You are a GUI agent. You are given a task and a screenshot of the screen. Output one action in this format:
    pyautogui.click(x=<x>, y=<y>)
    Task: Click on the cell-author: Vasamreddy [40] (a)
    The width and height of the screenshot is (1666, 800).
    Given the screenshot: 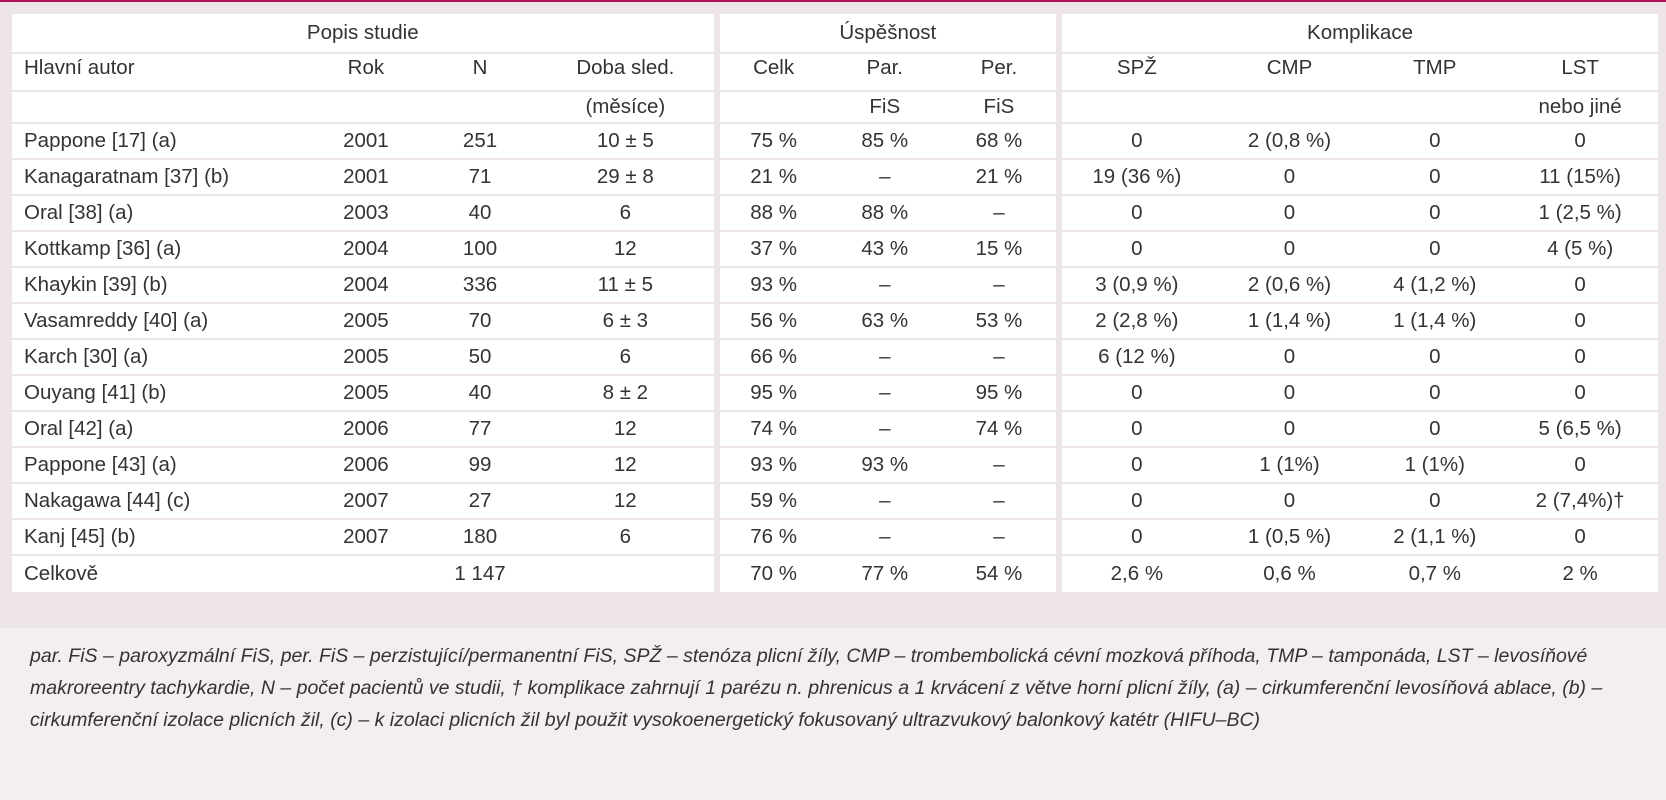 What is the action you would take?
    pyautogui.click(x=160, y=321)
    